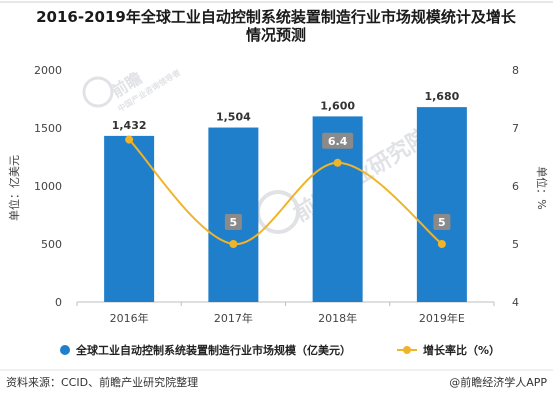  What do you see at coordinates (276, 35) in the screenshot?
I see `chart-title-line-2: 情况预测` at bounding box center [276, 35].